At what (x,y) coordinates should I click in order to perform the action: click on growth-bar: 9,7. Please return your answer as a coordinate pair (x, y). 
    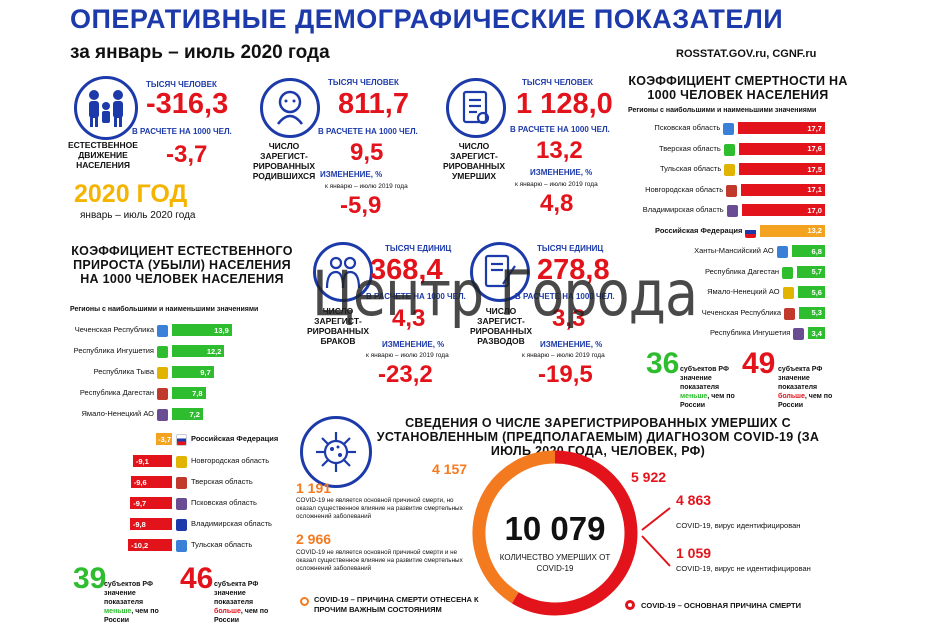
    Looking at the image, I should click on (193, 372).